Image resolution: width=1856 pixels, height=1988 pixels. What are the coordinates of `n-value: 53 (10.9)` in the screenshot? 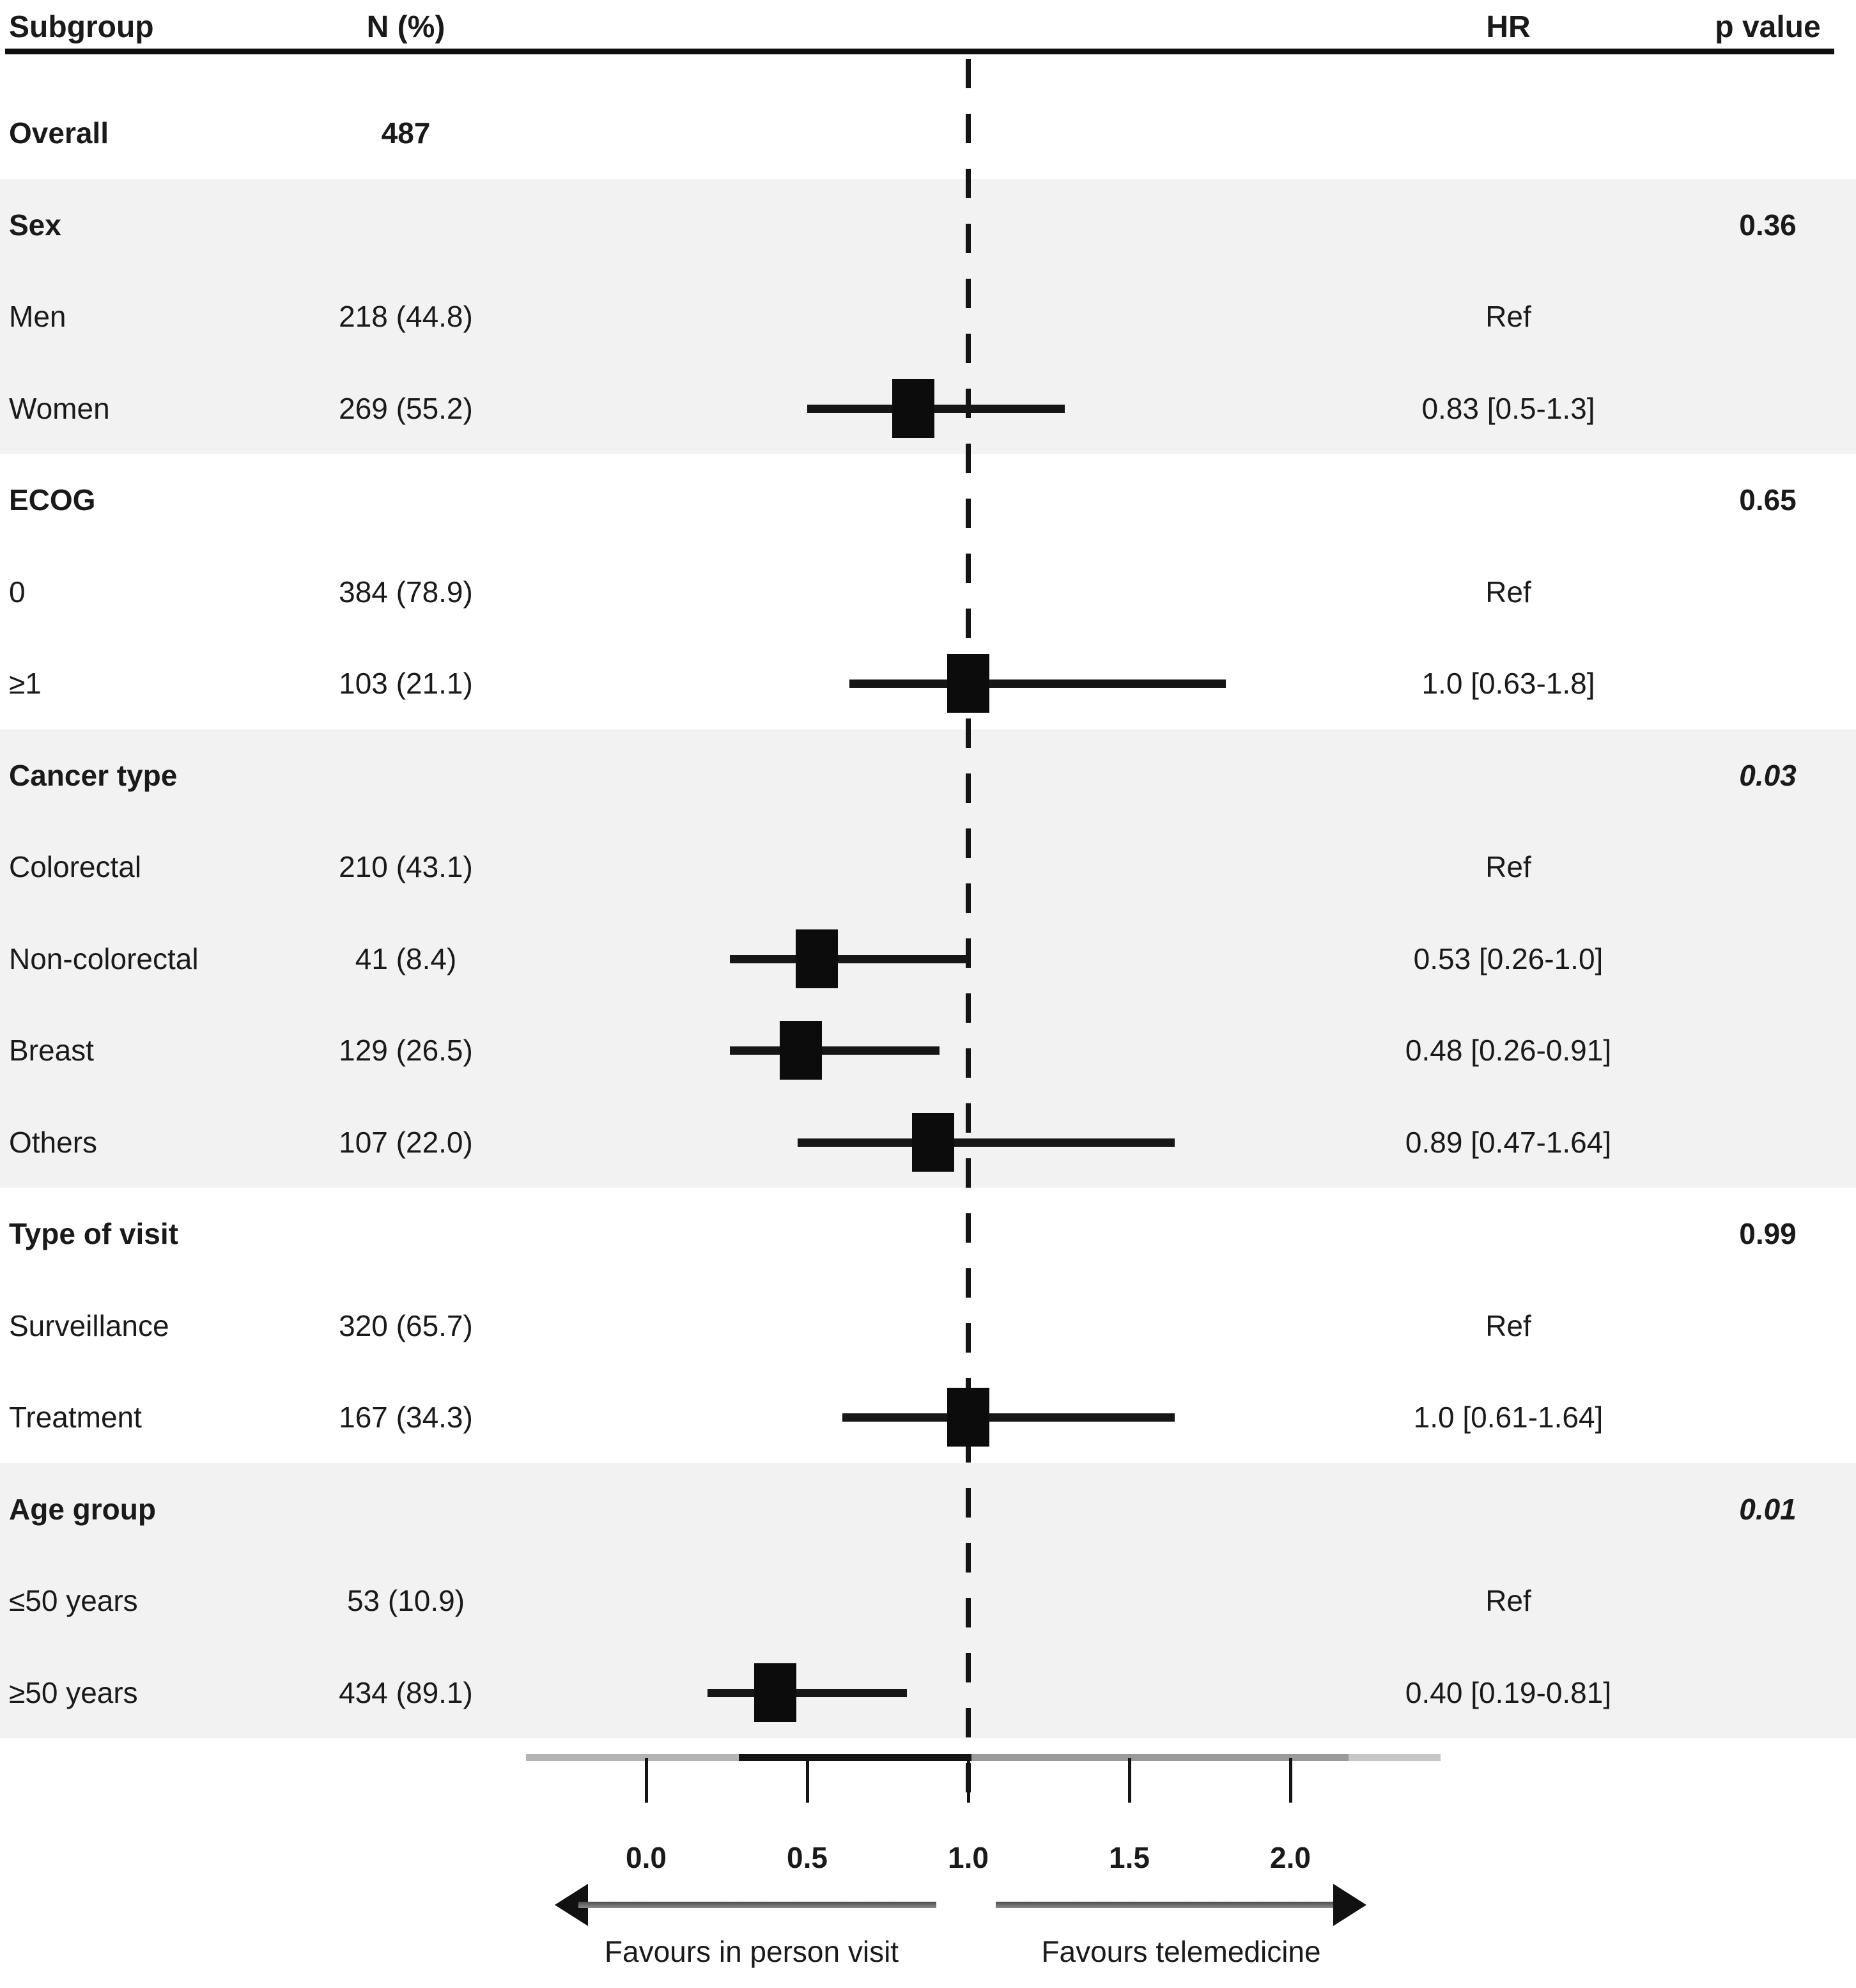 It's located at (406, 1600).